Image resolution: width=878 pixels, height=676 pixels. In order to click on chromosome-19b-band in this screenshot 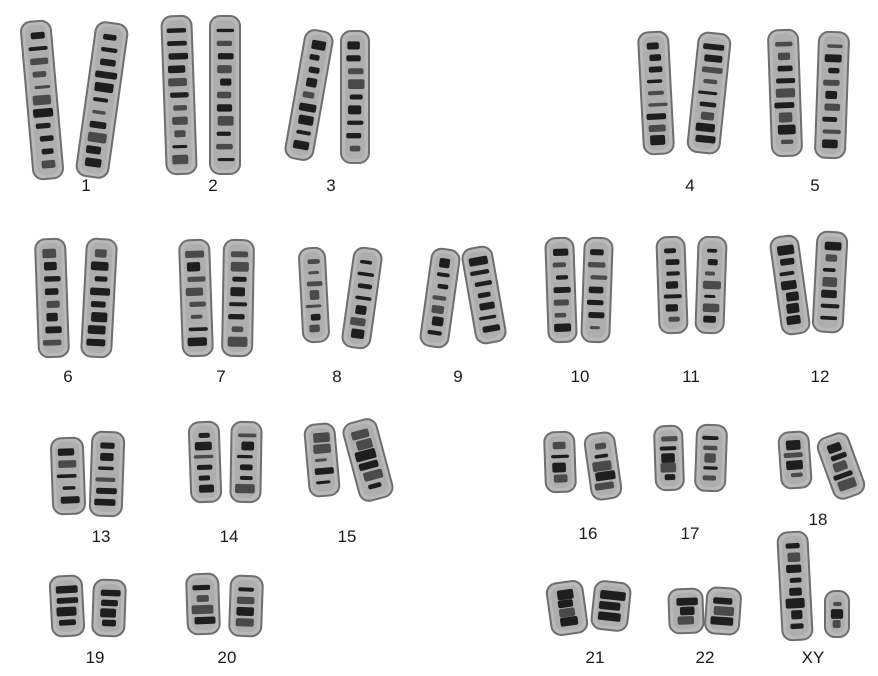, I will do `click(110, 593)`.